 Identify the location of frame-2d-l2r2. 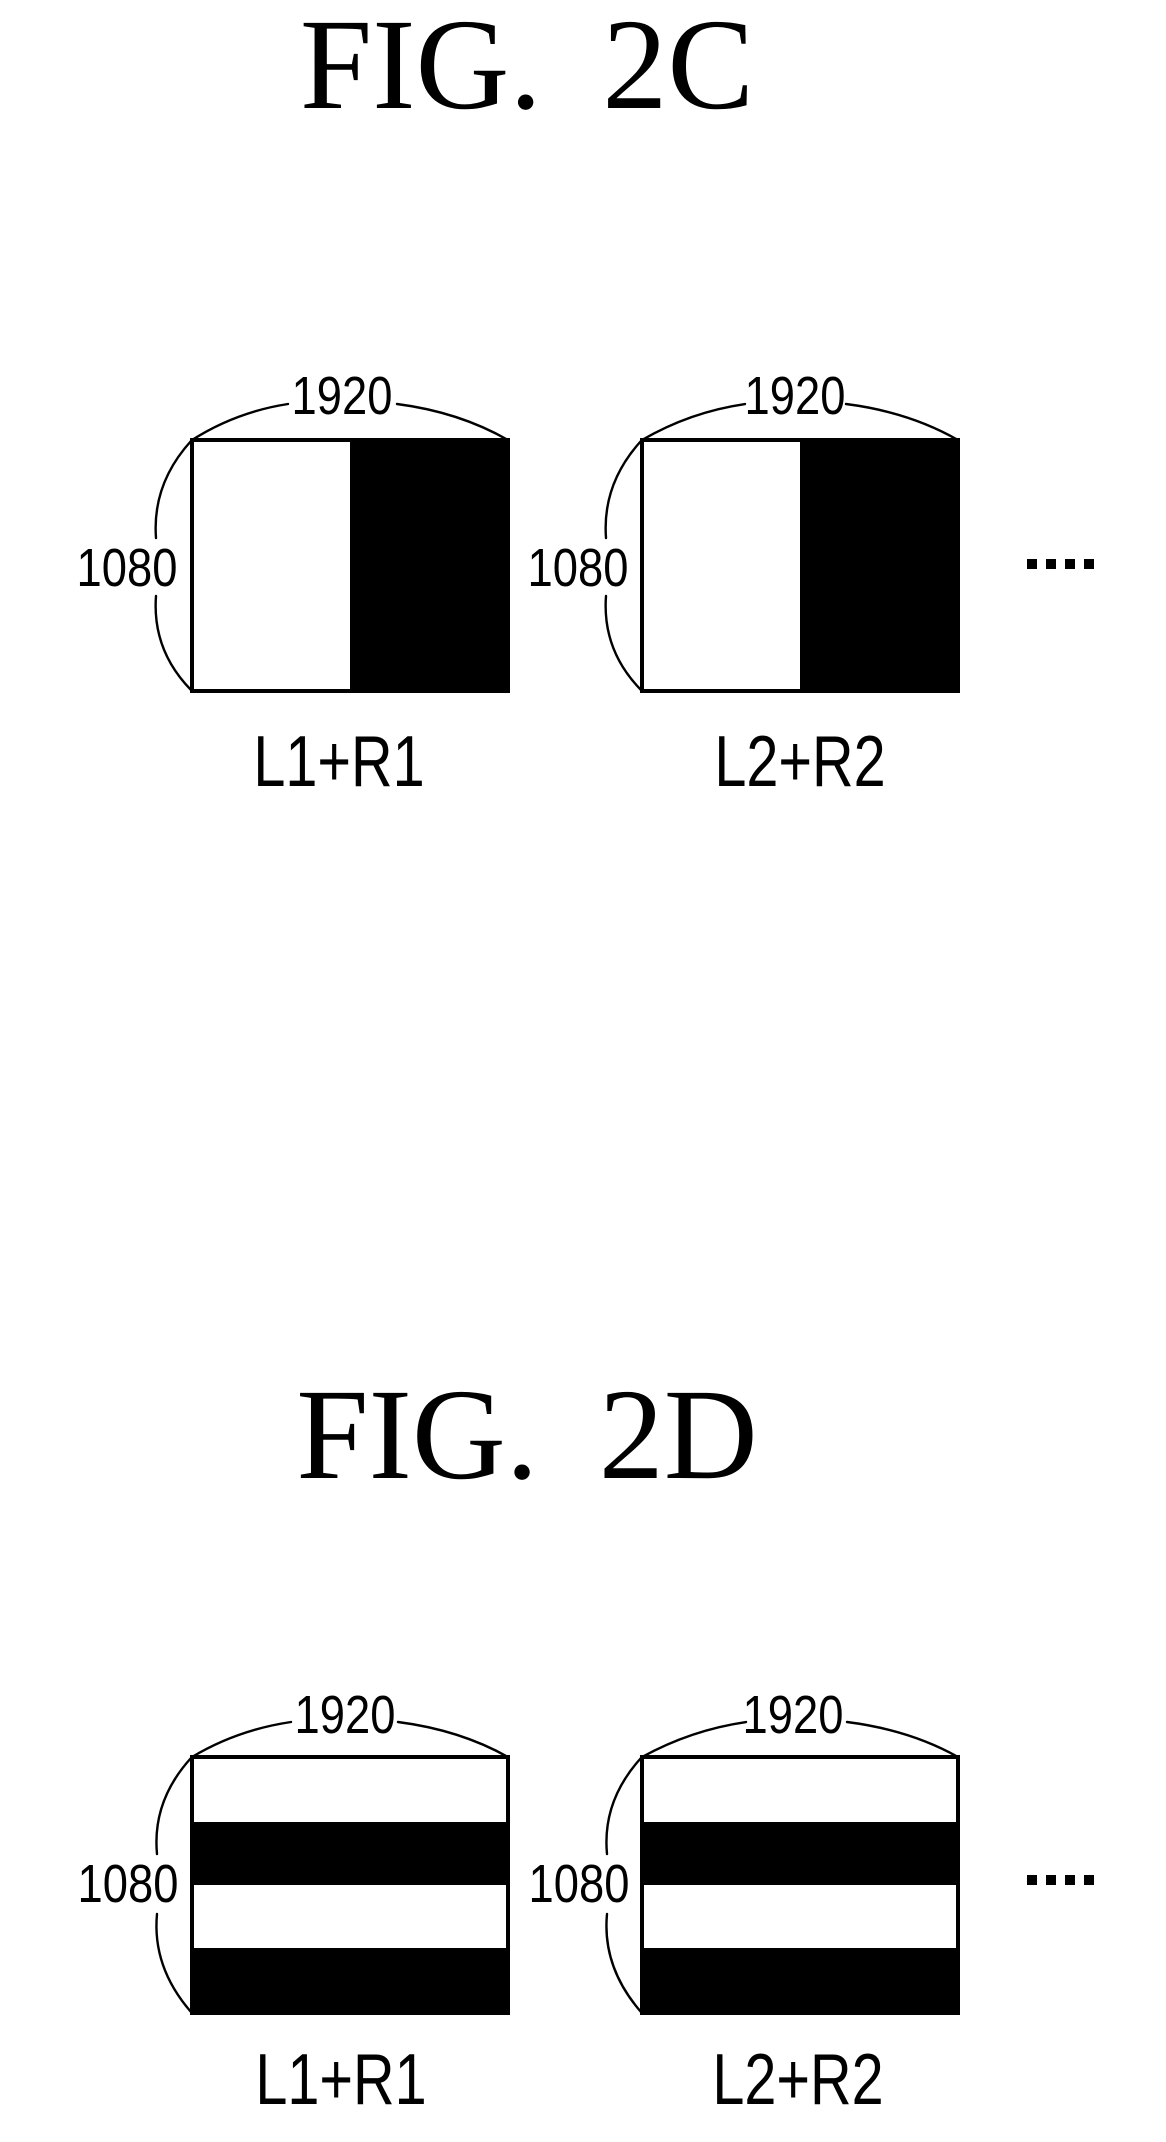
(800, 1885).